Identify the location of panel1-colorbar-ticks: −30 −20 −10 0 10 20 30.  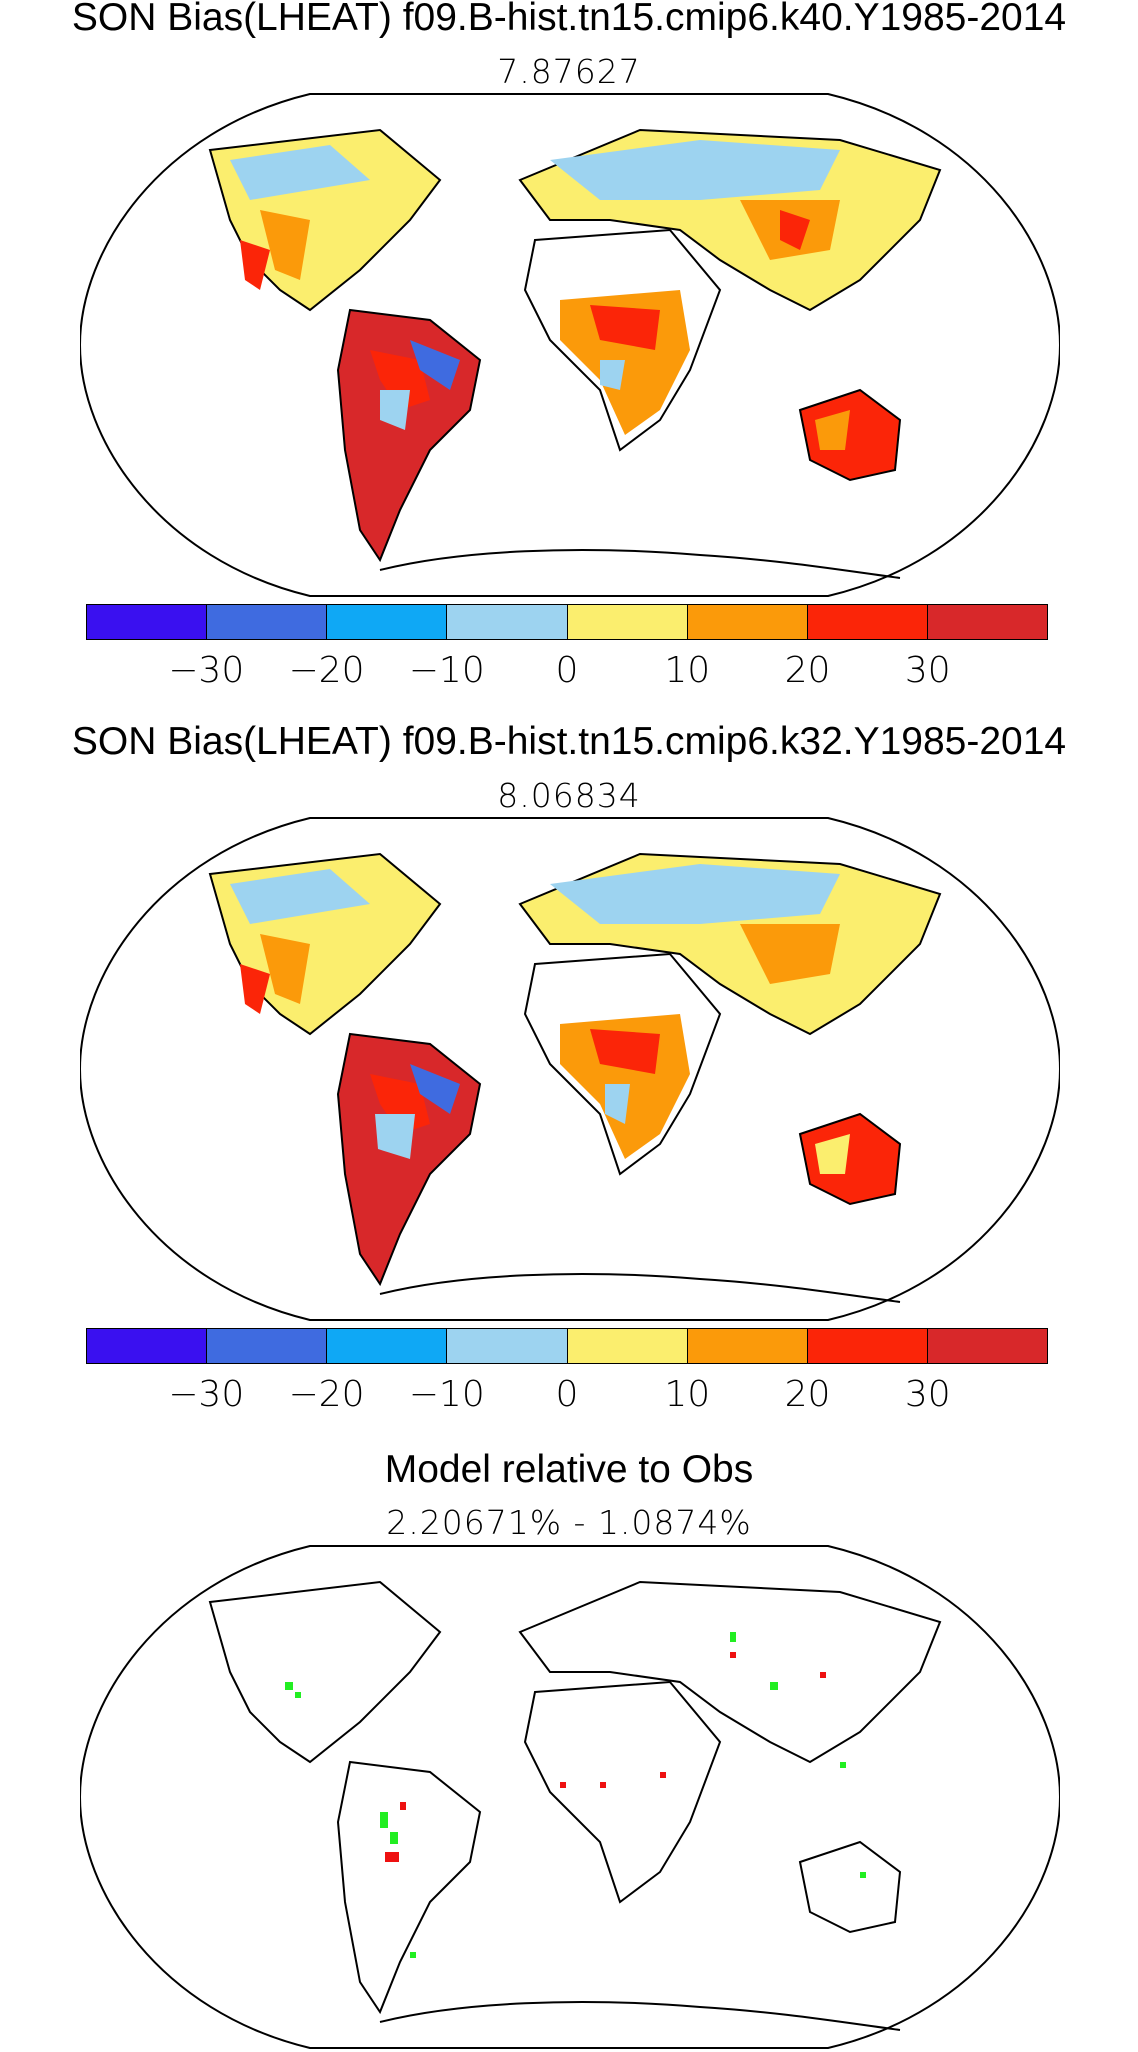
(567, 670).